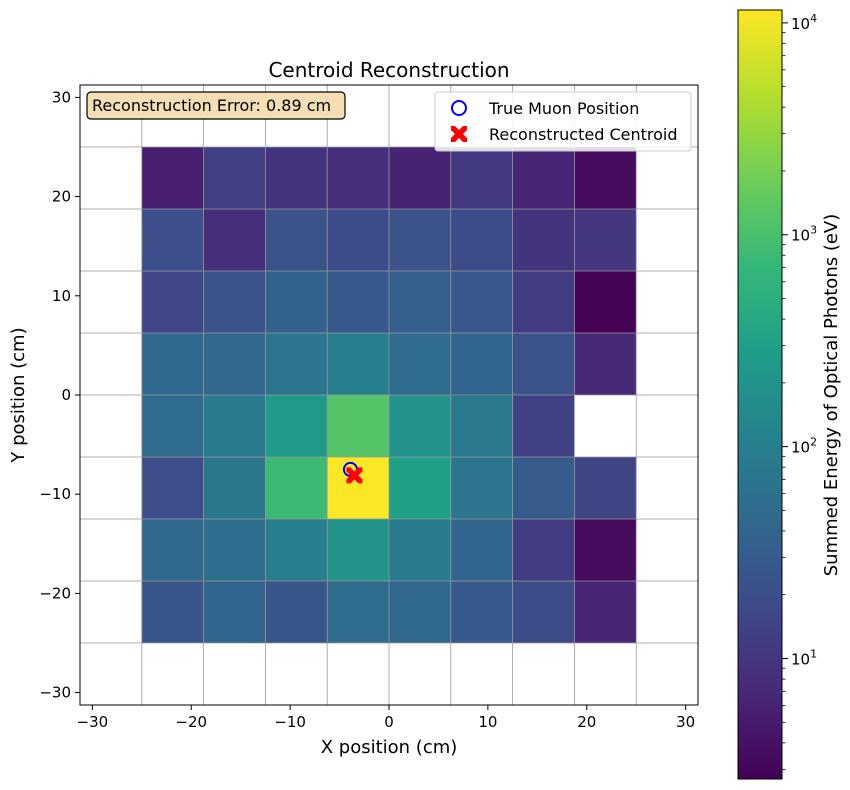 The width and height of the screenshot is (850, 790). Describe the element at coordinates (61, 197) in the screenshot. I see `y-tick-label: 20` at that location.